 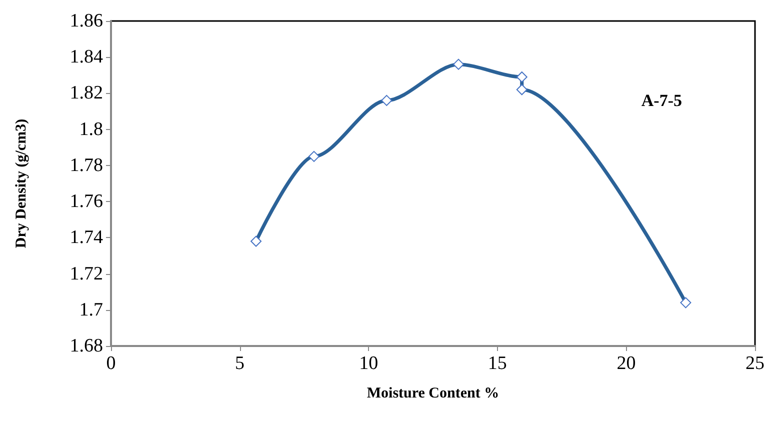 I want to click on y-tick-label: 1.72, so click(x=86, y=273).